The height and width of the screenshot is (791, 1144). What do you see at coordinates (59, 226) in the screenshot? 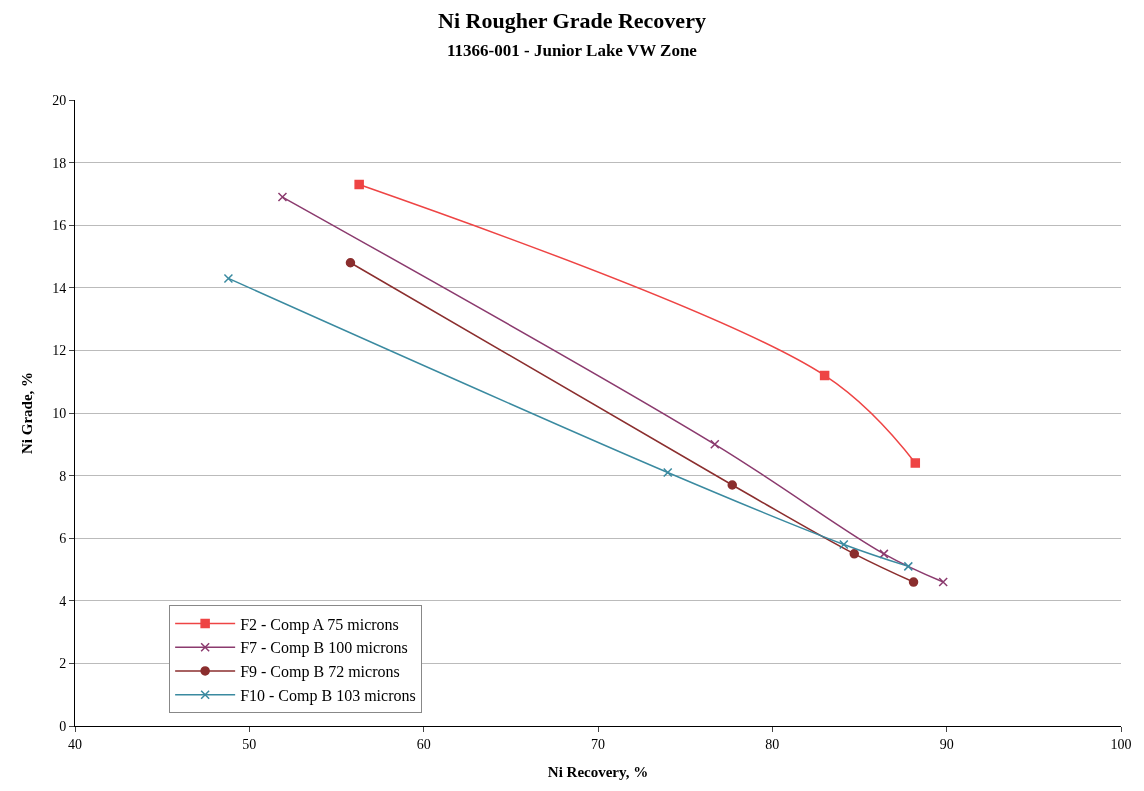
I see `y-tick-label: 16` at bounding box center [59, 226].